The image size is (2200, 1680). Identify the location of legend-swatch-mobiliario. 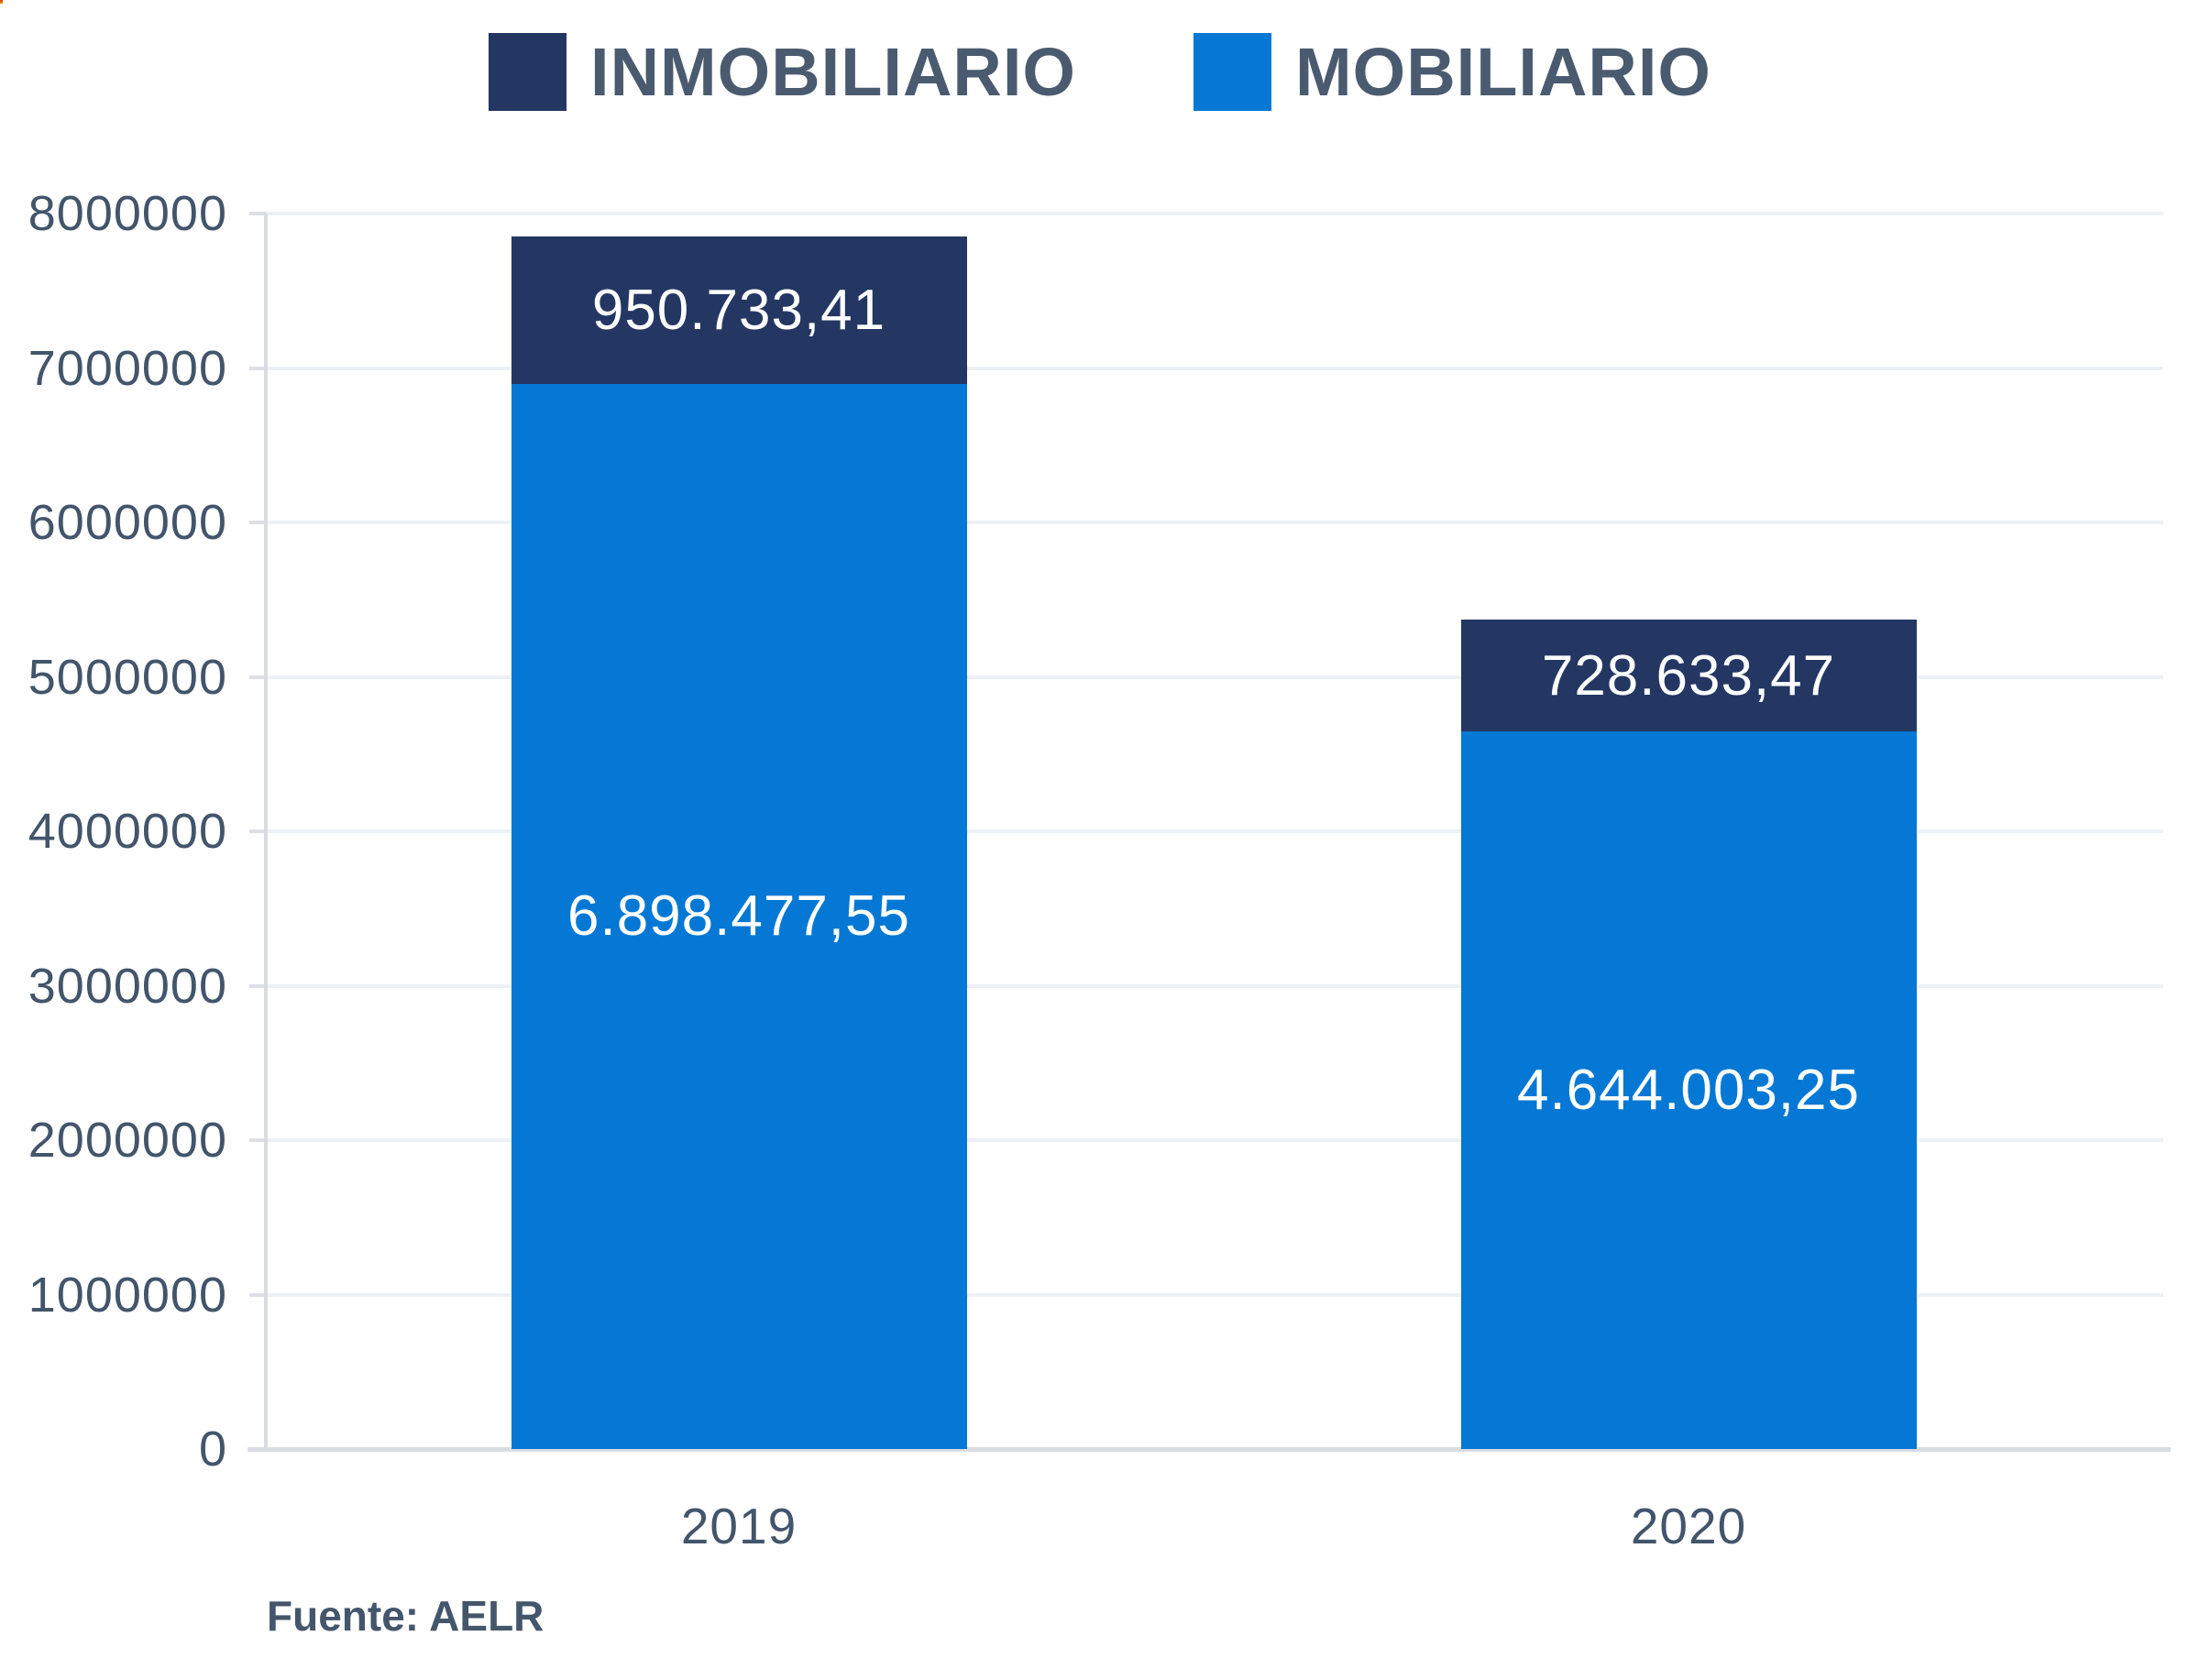
(1232, 72).